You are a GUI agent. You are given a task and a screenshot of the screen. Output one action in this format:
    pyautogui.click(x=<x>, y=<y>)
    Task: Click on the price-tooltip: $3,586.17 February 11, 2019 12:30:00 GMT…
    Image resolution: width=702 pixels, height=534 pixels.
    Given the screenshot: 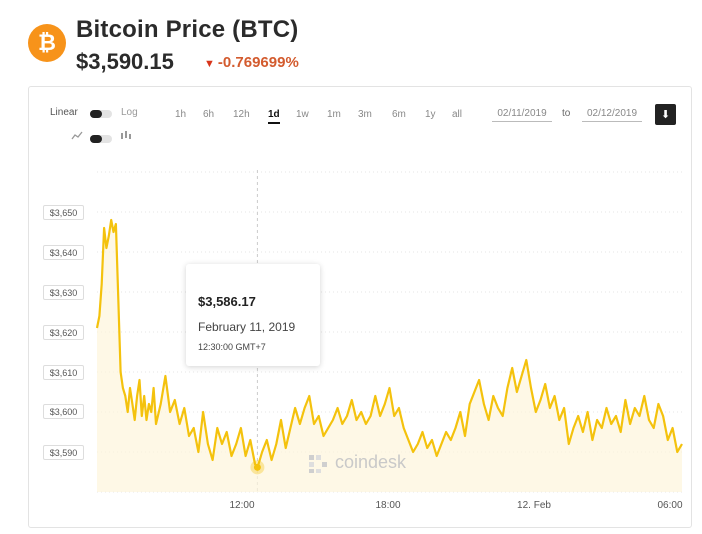 What is the action you would take?
    pyautogui.click(x=253, y=315)
    